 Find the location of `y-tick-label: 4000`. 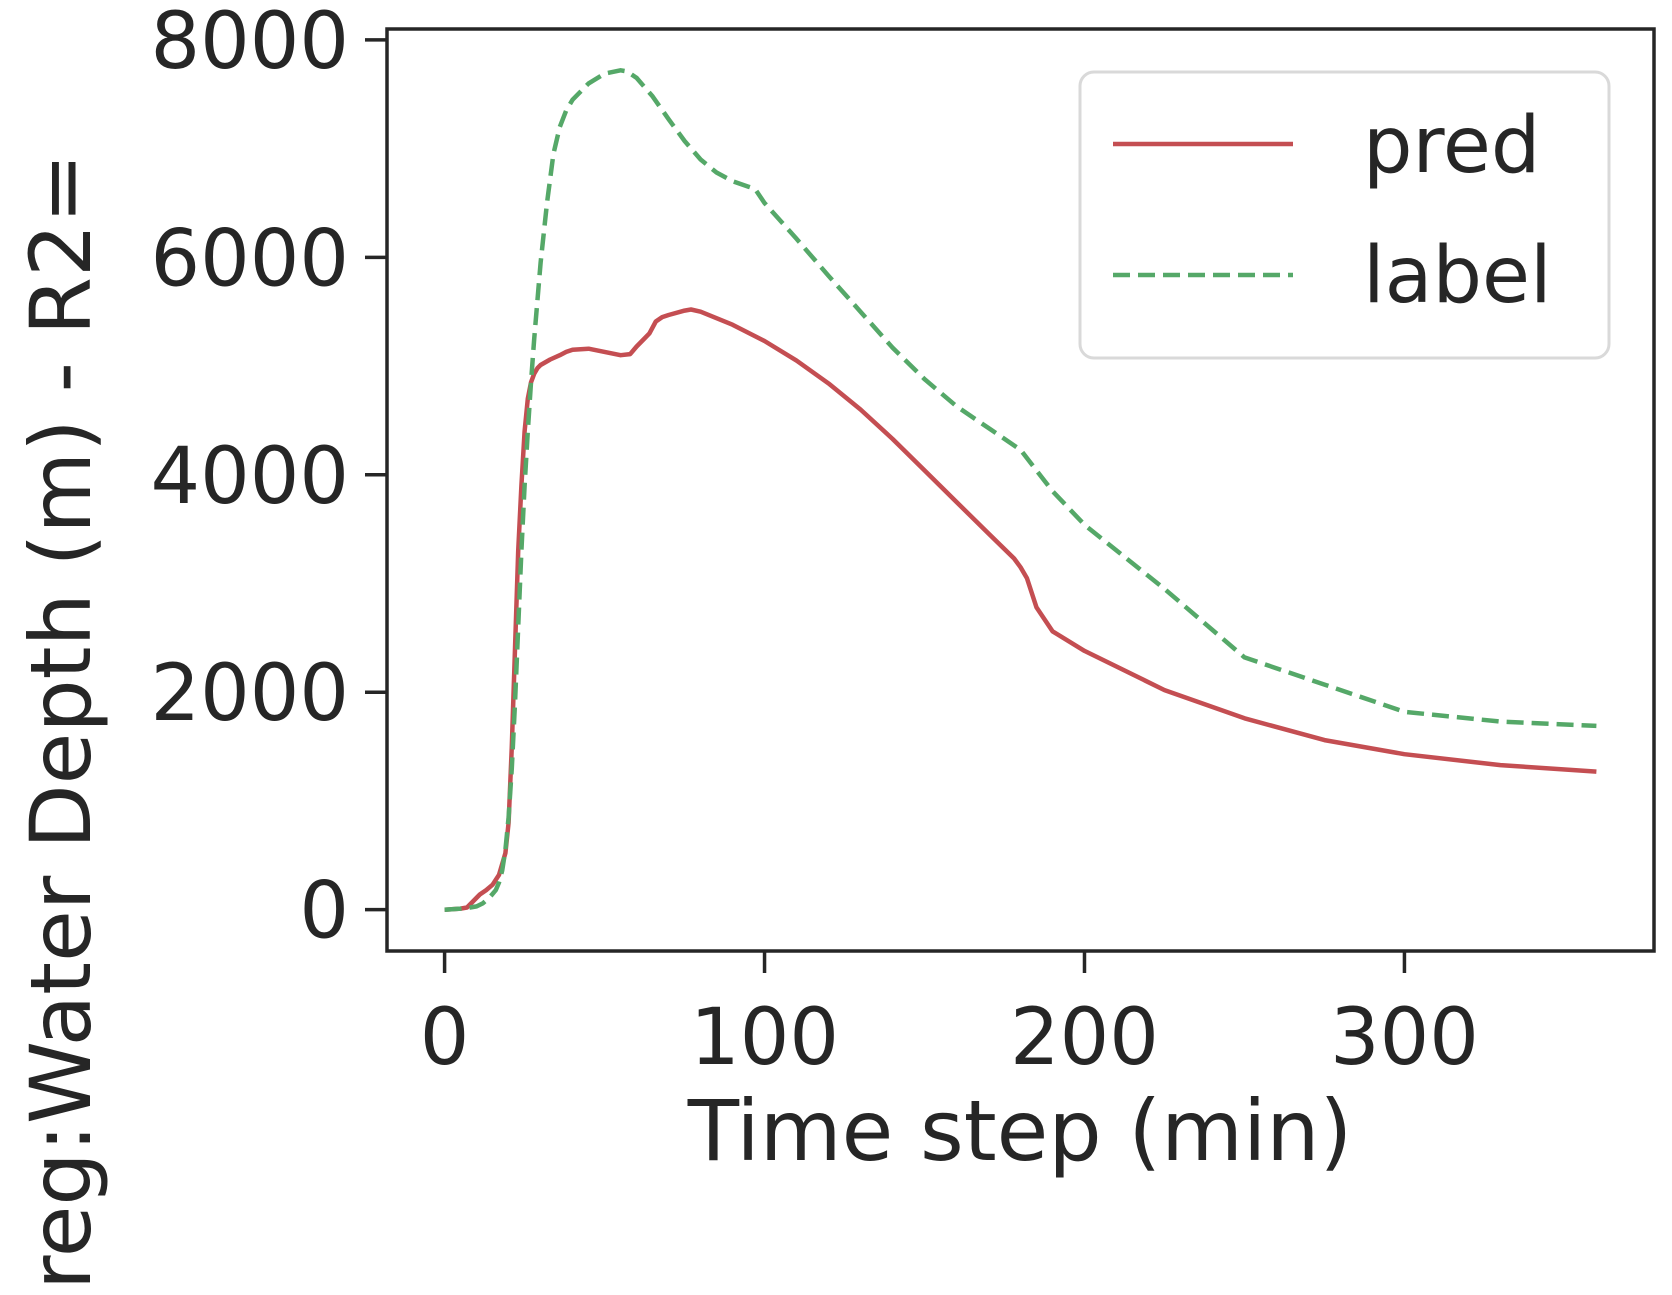

y-tick-label: 4000 is located at coordinates (249, 477).